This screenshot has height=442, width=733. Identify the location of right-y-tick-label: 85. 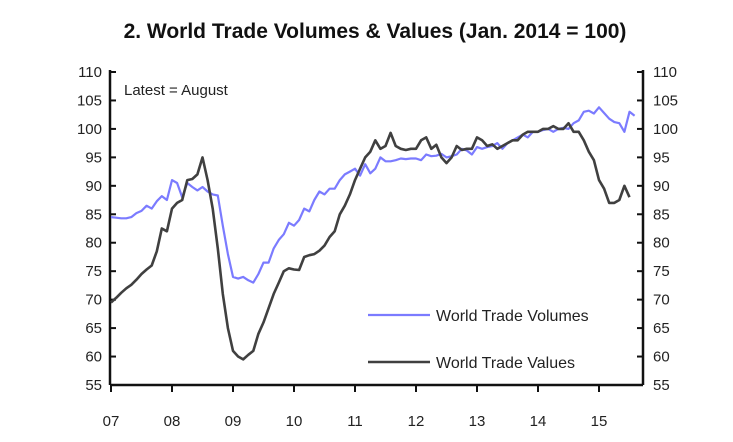
(661, 214).